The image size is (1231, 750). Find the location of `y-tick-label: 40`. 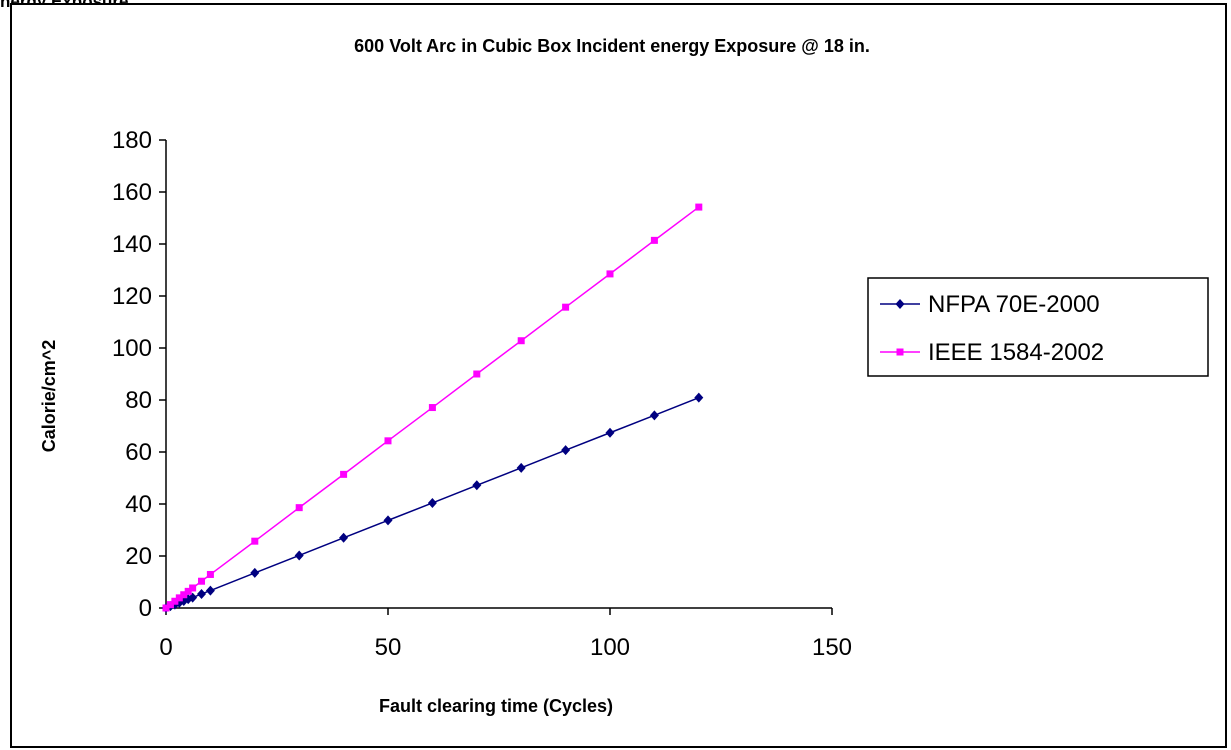

y-tick-label: 40 is located at coordinates (138, 504).